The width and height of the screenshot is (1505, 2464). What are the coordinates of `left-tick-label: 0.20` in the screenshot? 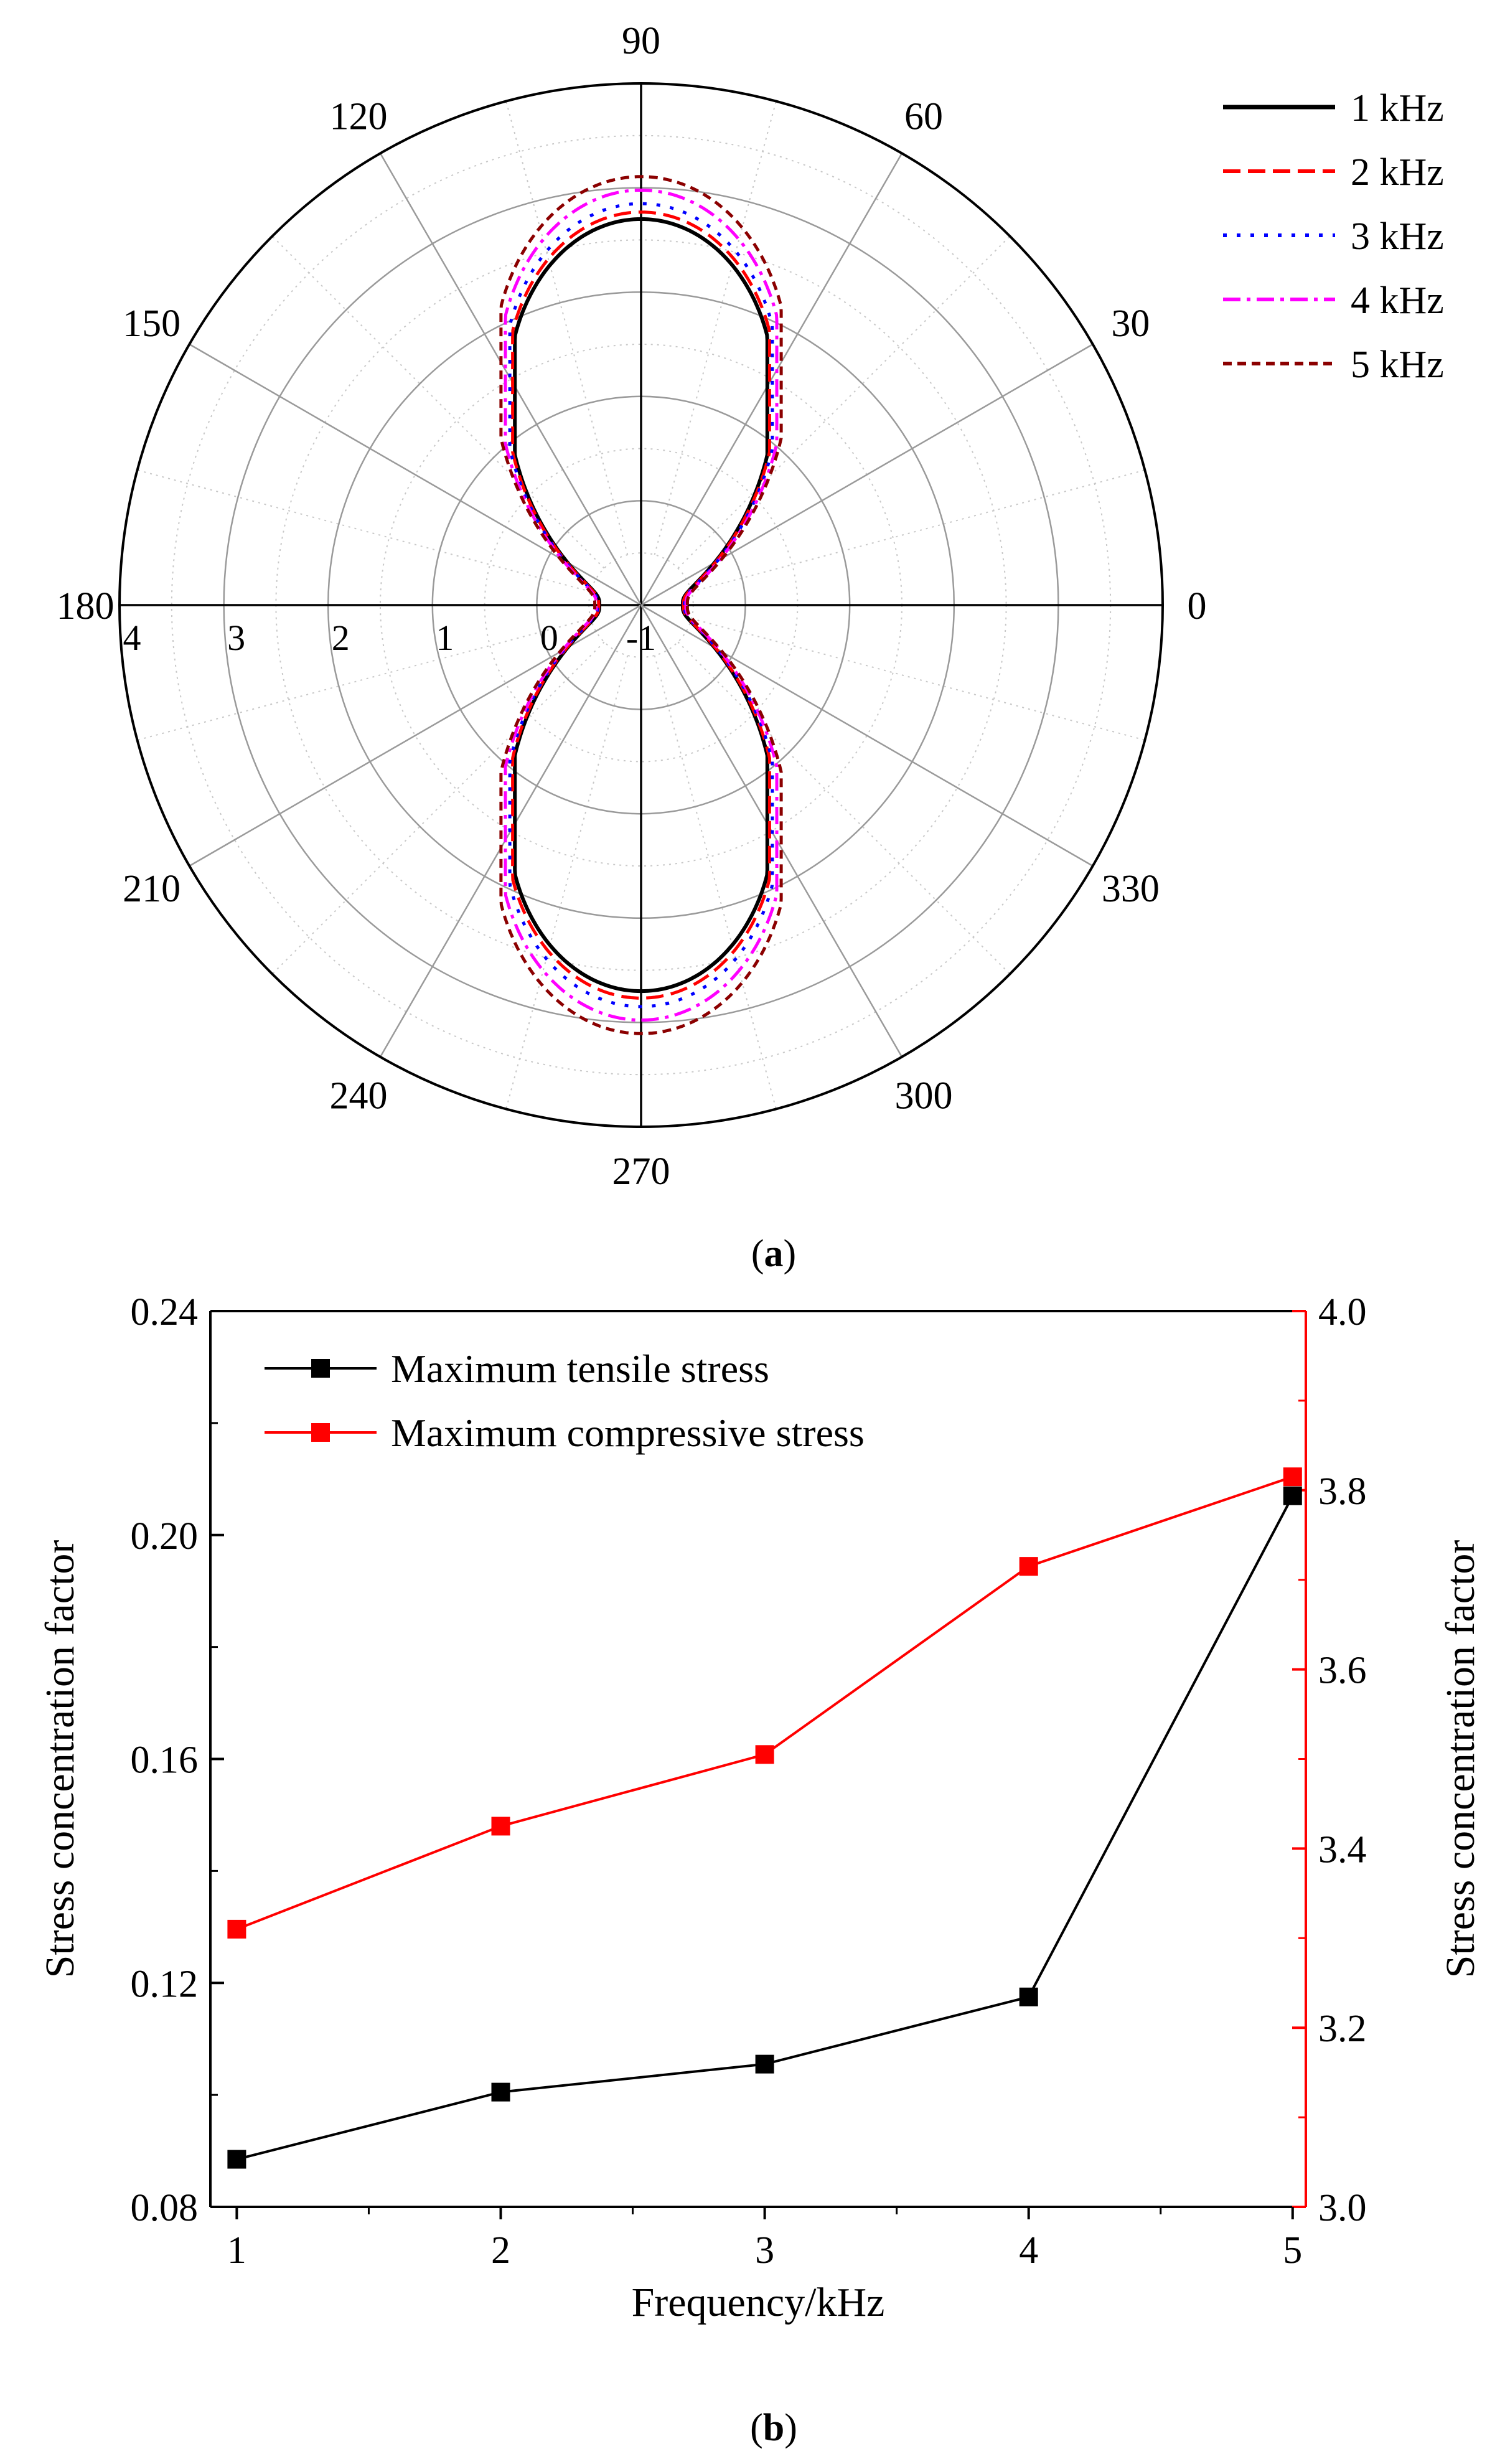 It's located at (165, 1536).